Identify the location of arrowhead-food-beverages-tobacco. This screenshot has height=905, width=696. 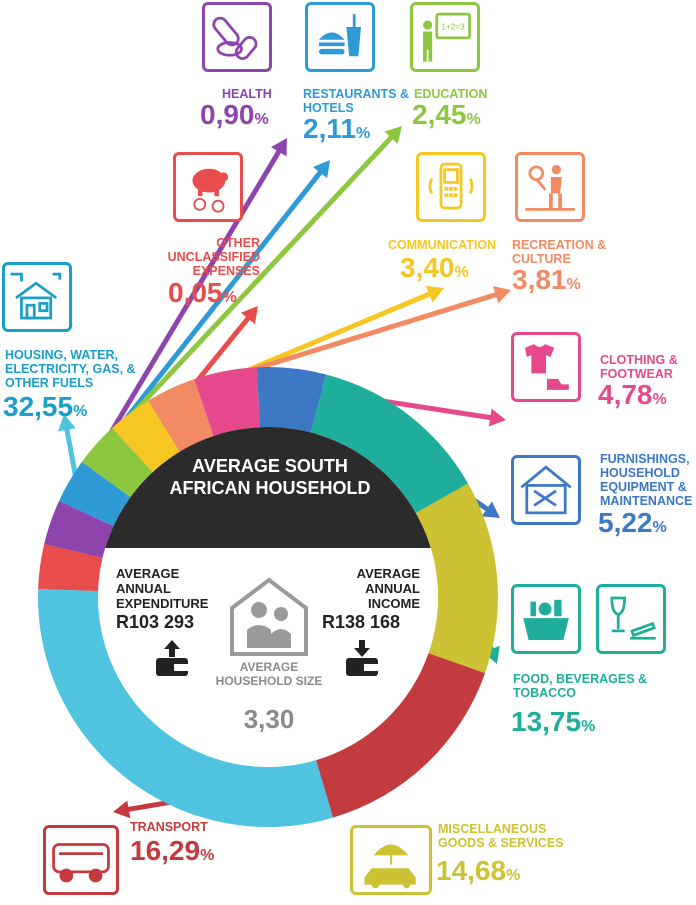
(491, 654).